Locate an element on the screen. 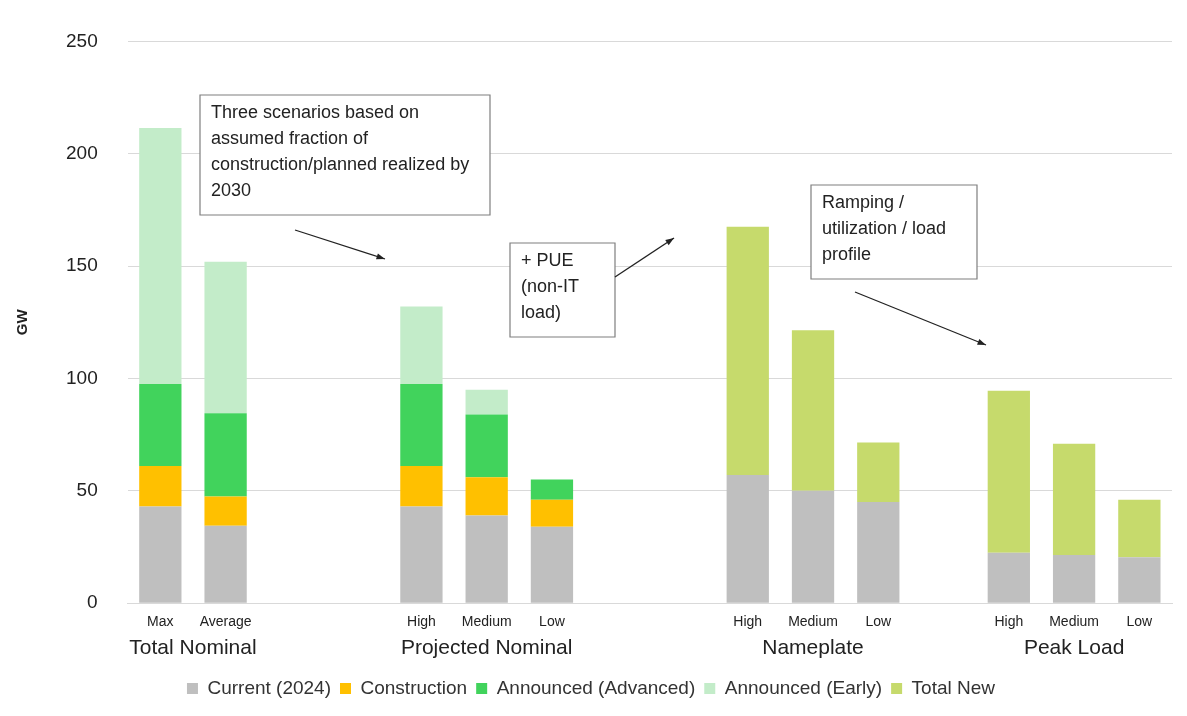 The image size is (1187, 716). annotation: + PUE (non-IT load) is located at coordinates (550, 285).